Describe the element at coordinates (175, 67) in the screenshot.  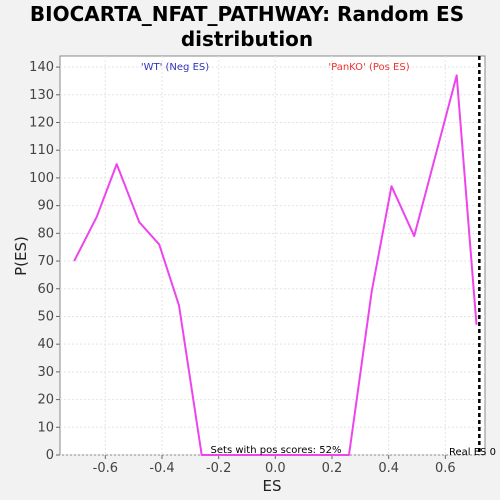
I see `neg-es-label: 'WT' (Neg ES)` at that location.